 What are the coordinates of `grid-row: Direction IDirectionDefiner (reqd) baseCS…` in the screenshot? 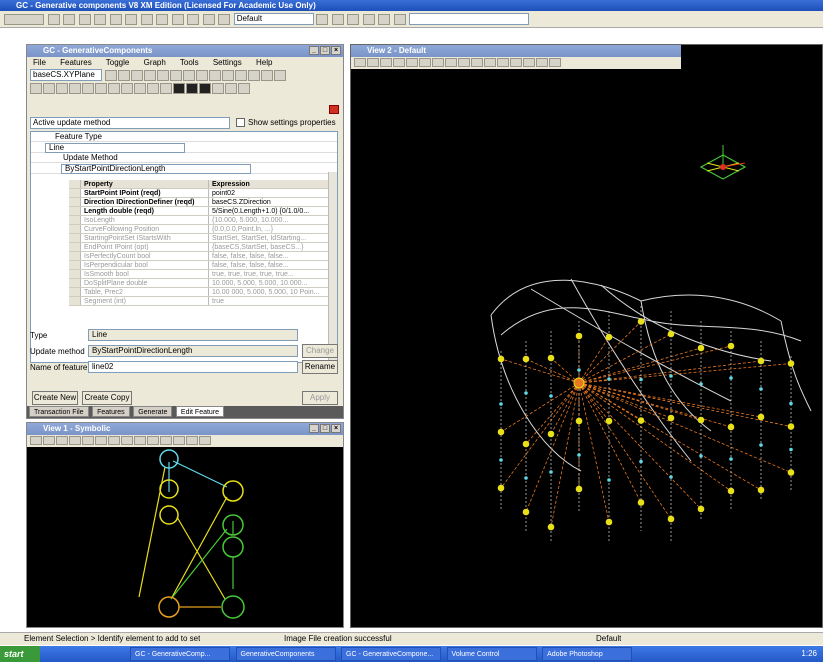 It's located at (199, 202).